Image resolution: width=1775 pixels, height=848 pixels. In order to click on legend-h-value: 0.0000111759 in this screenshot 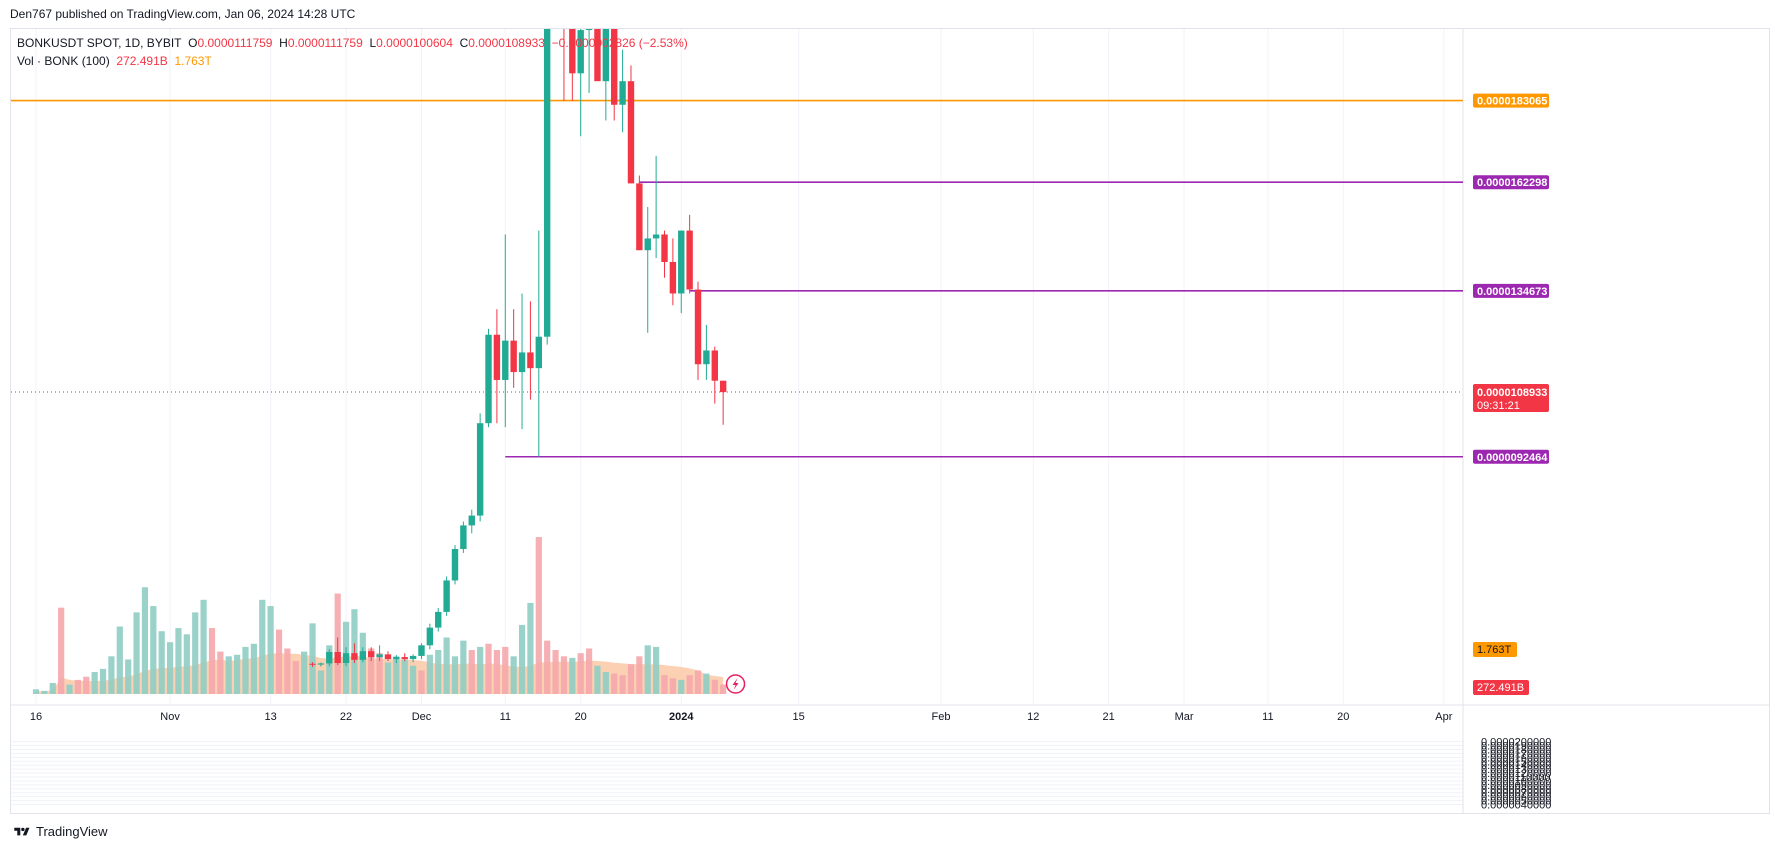, I will do `click(325, 43)`.